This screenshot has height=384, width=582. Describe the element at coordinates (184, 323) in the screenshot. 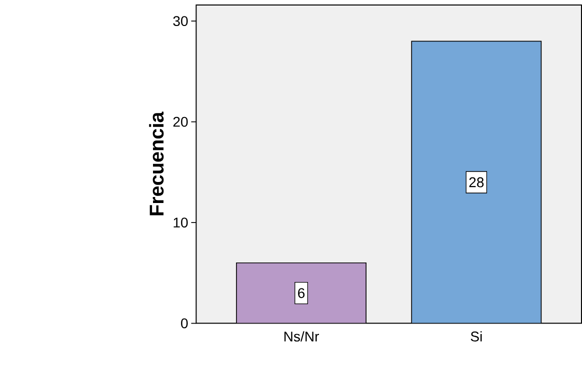

I see `y-tick-label: 0` at that location.